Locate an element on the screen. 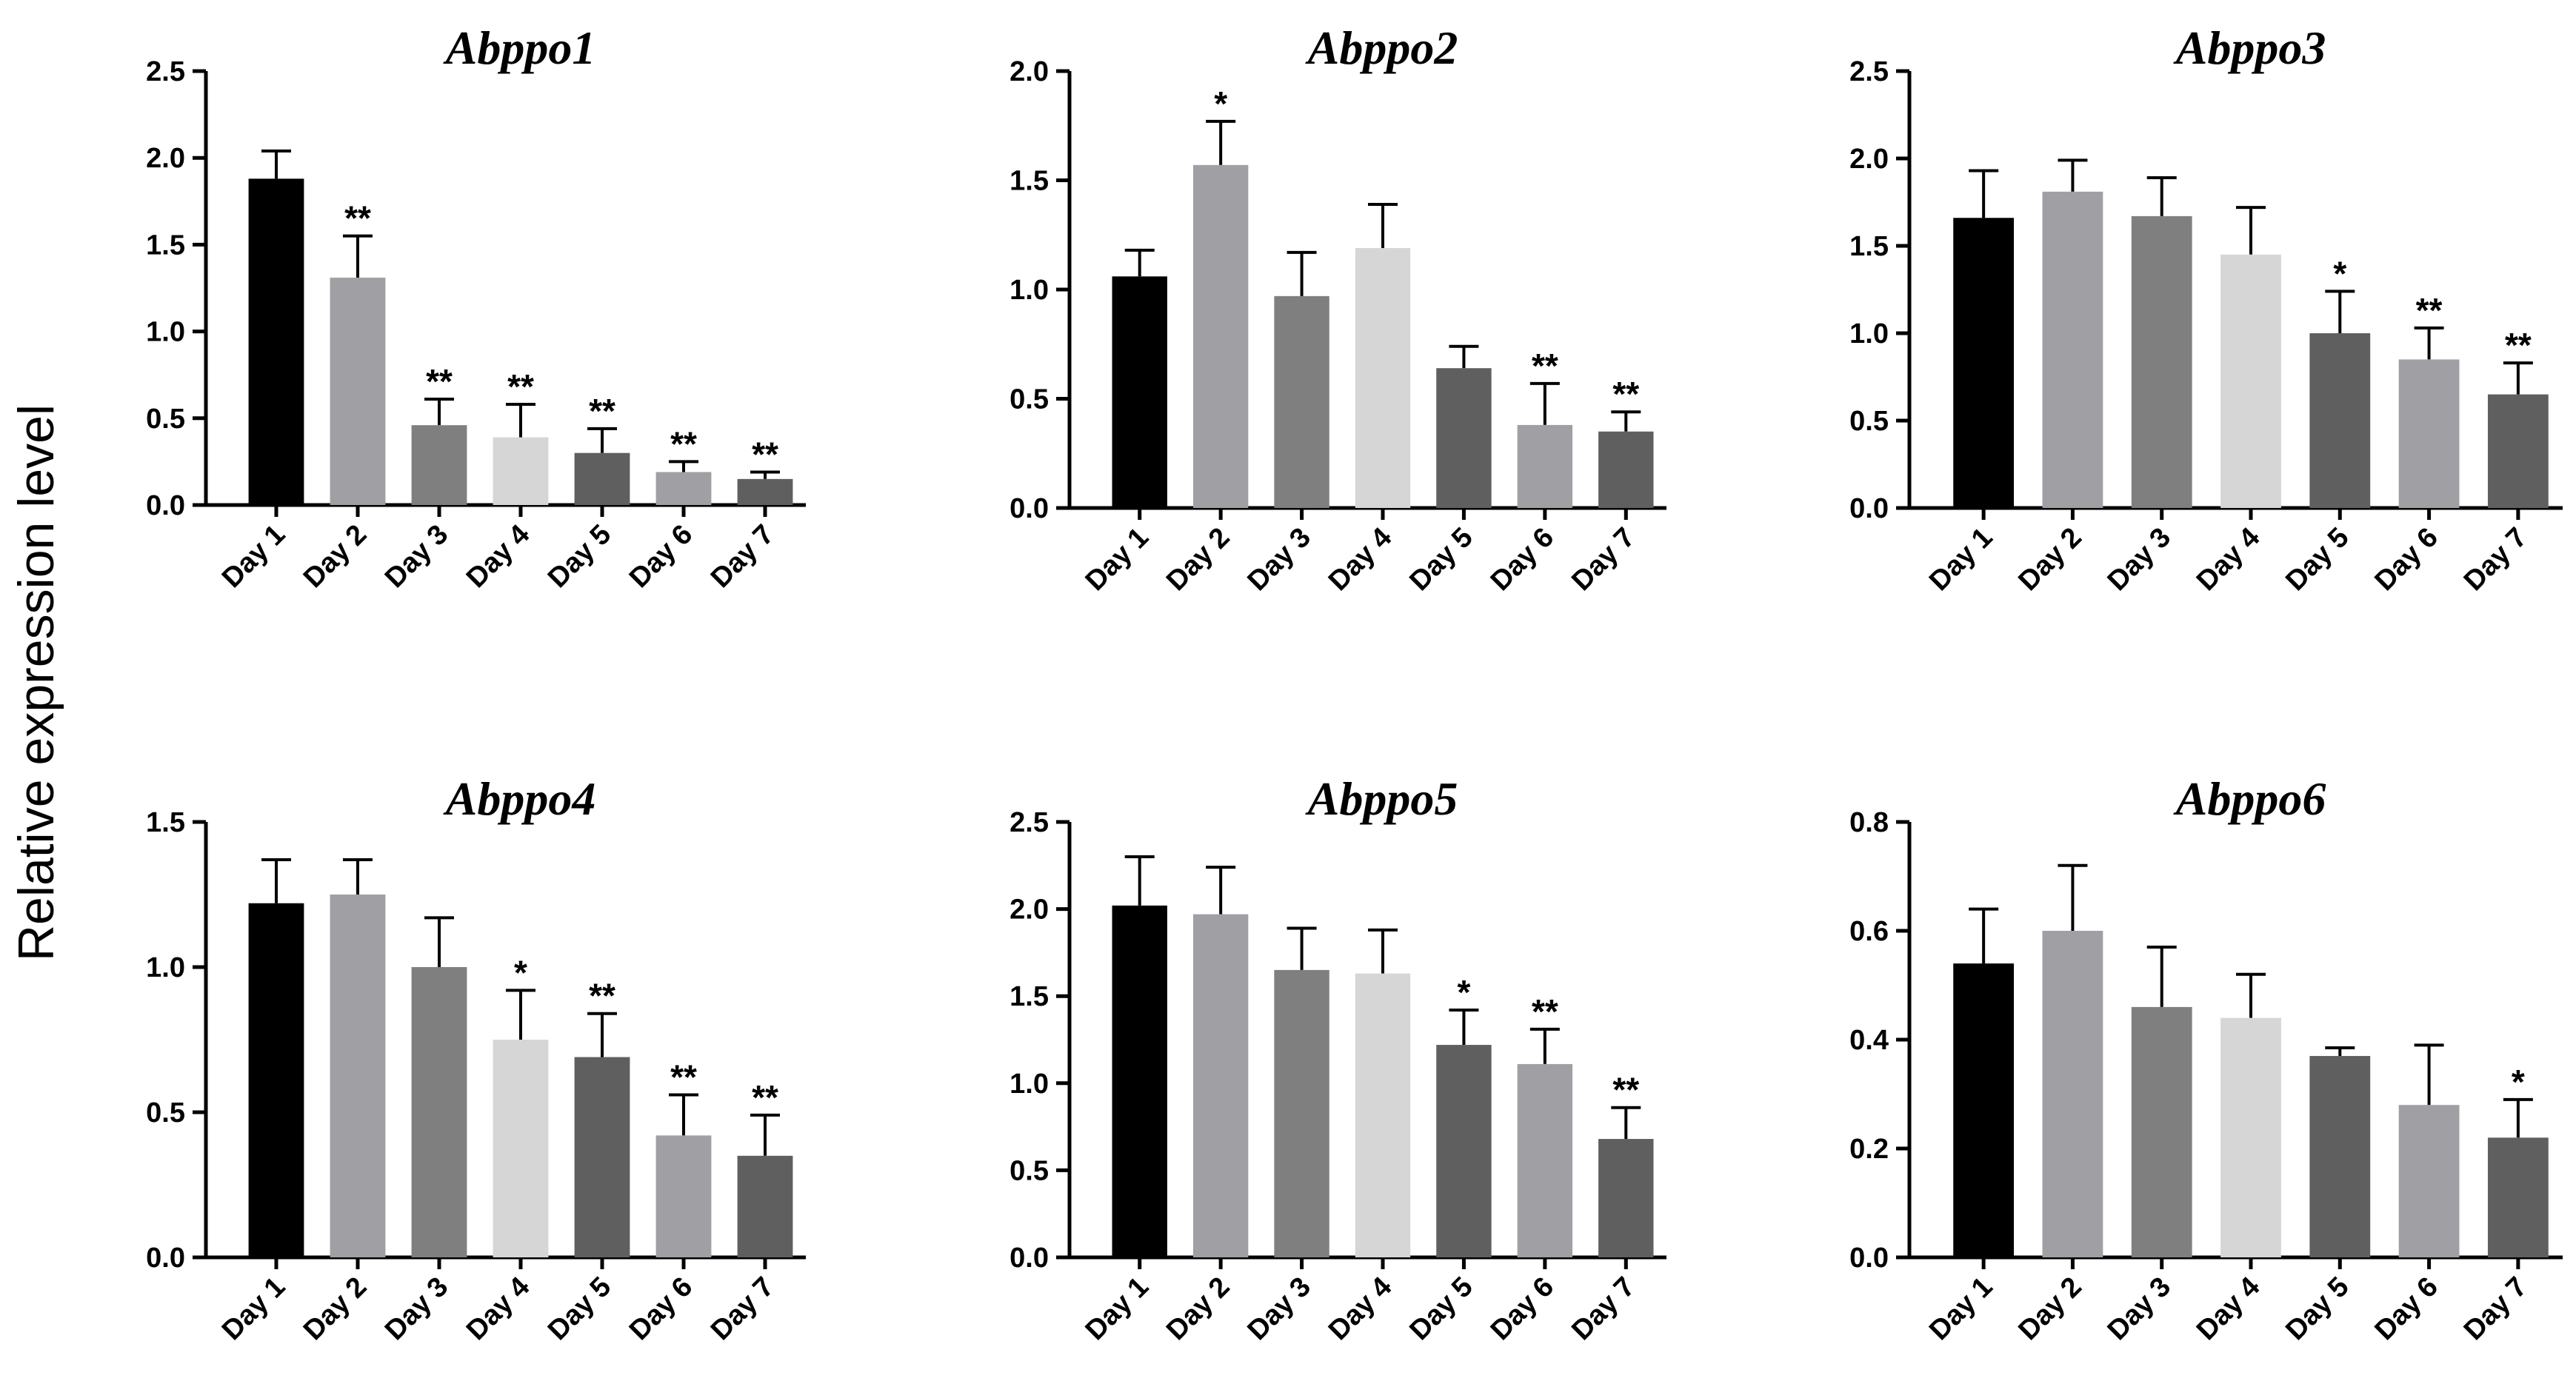 The image size is (2576, 1384). y-tick-label: 0.8 is located at coordinates (1869, 822).